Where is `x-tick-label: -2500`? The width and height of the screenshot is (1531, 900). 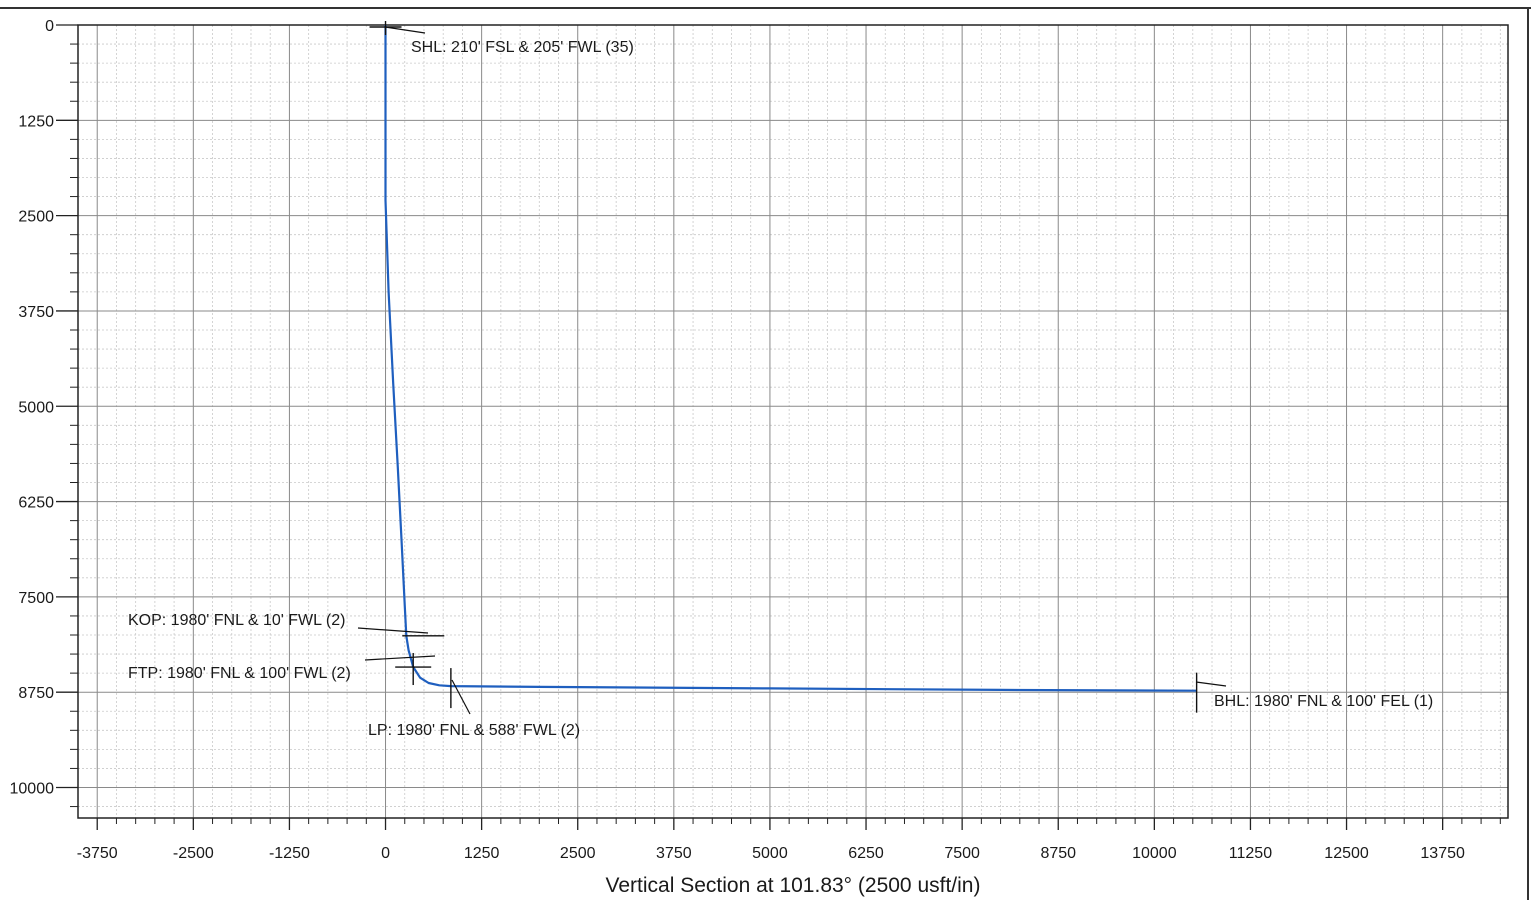
x-tick-label: -2500 is located at coordinates (193, 853).